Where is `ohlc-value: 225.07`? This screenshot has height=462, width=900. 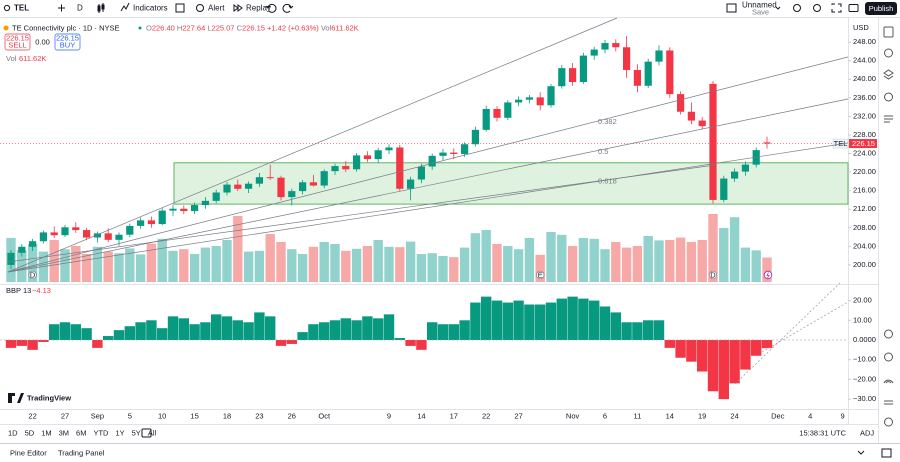
ohlc-value: 225.07 is located at coordinates (223, 27).